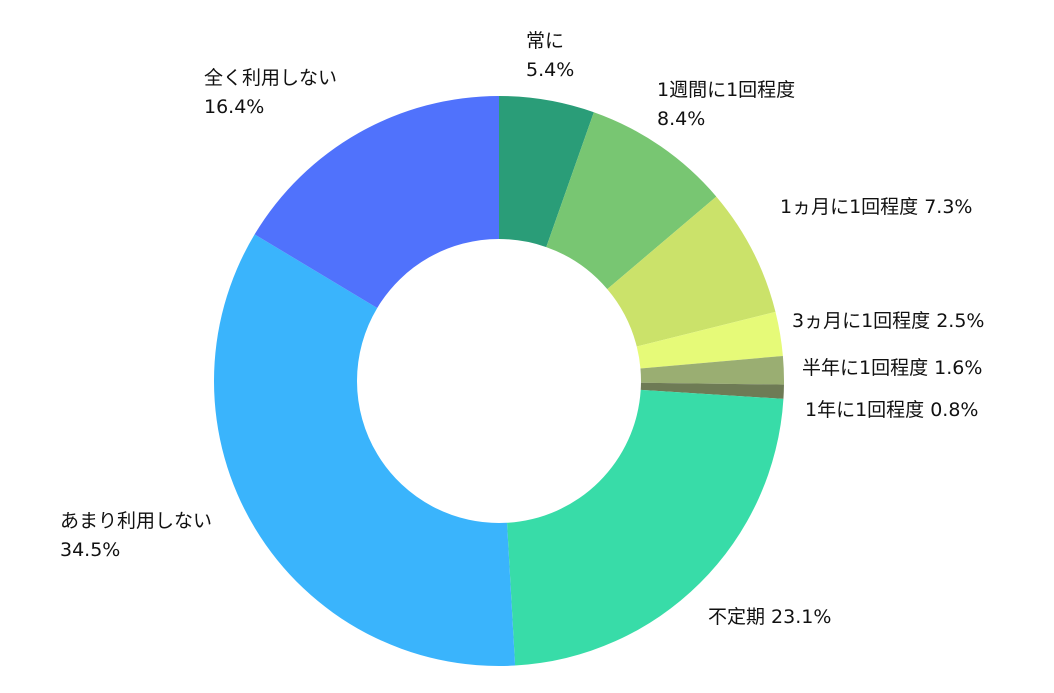  What do you see at coordinates (90, 550) in the screenshot?
I see `slice-8-value: 34.5%` at bounding box center [90, 550].